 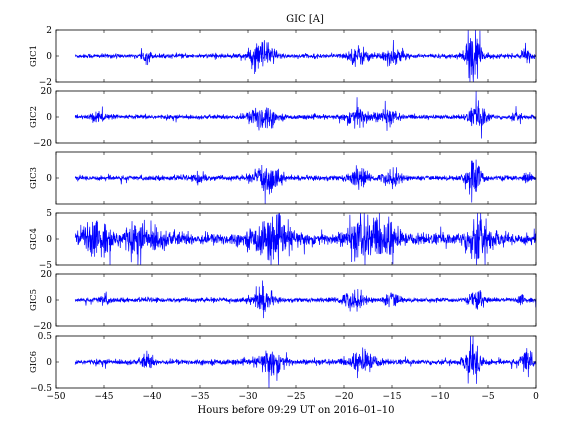 What do you see at coordinates (45, 83) in the screenshot?
I see `y-tick-label: −2` at bounding box center [45, 83].